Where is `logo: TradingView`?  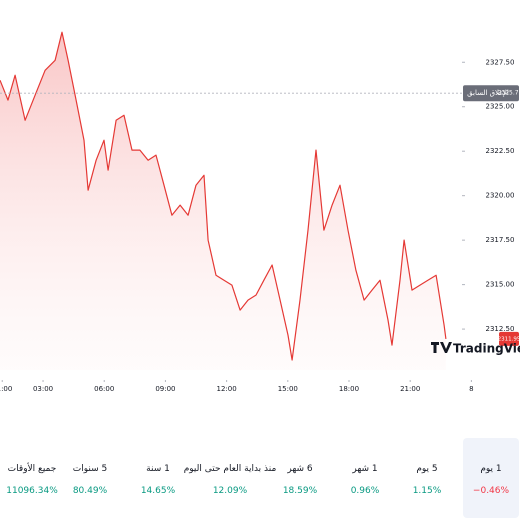 logo: TradingView is located at coordinates (486, 349).